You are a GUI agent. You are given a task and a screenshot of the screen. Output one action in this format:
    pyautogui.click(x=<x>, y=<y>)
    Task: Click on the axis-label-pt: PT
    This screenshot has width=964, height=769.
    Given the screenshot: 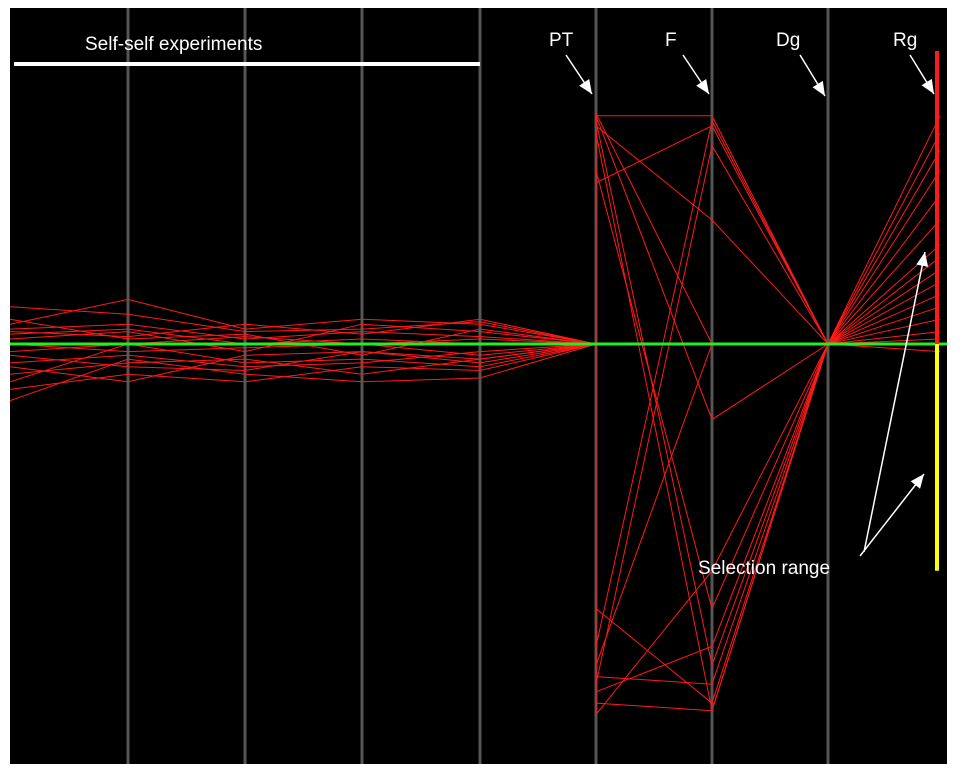 What is the action you would take?
    pyautogui.click(x=561, y=40)
    